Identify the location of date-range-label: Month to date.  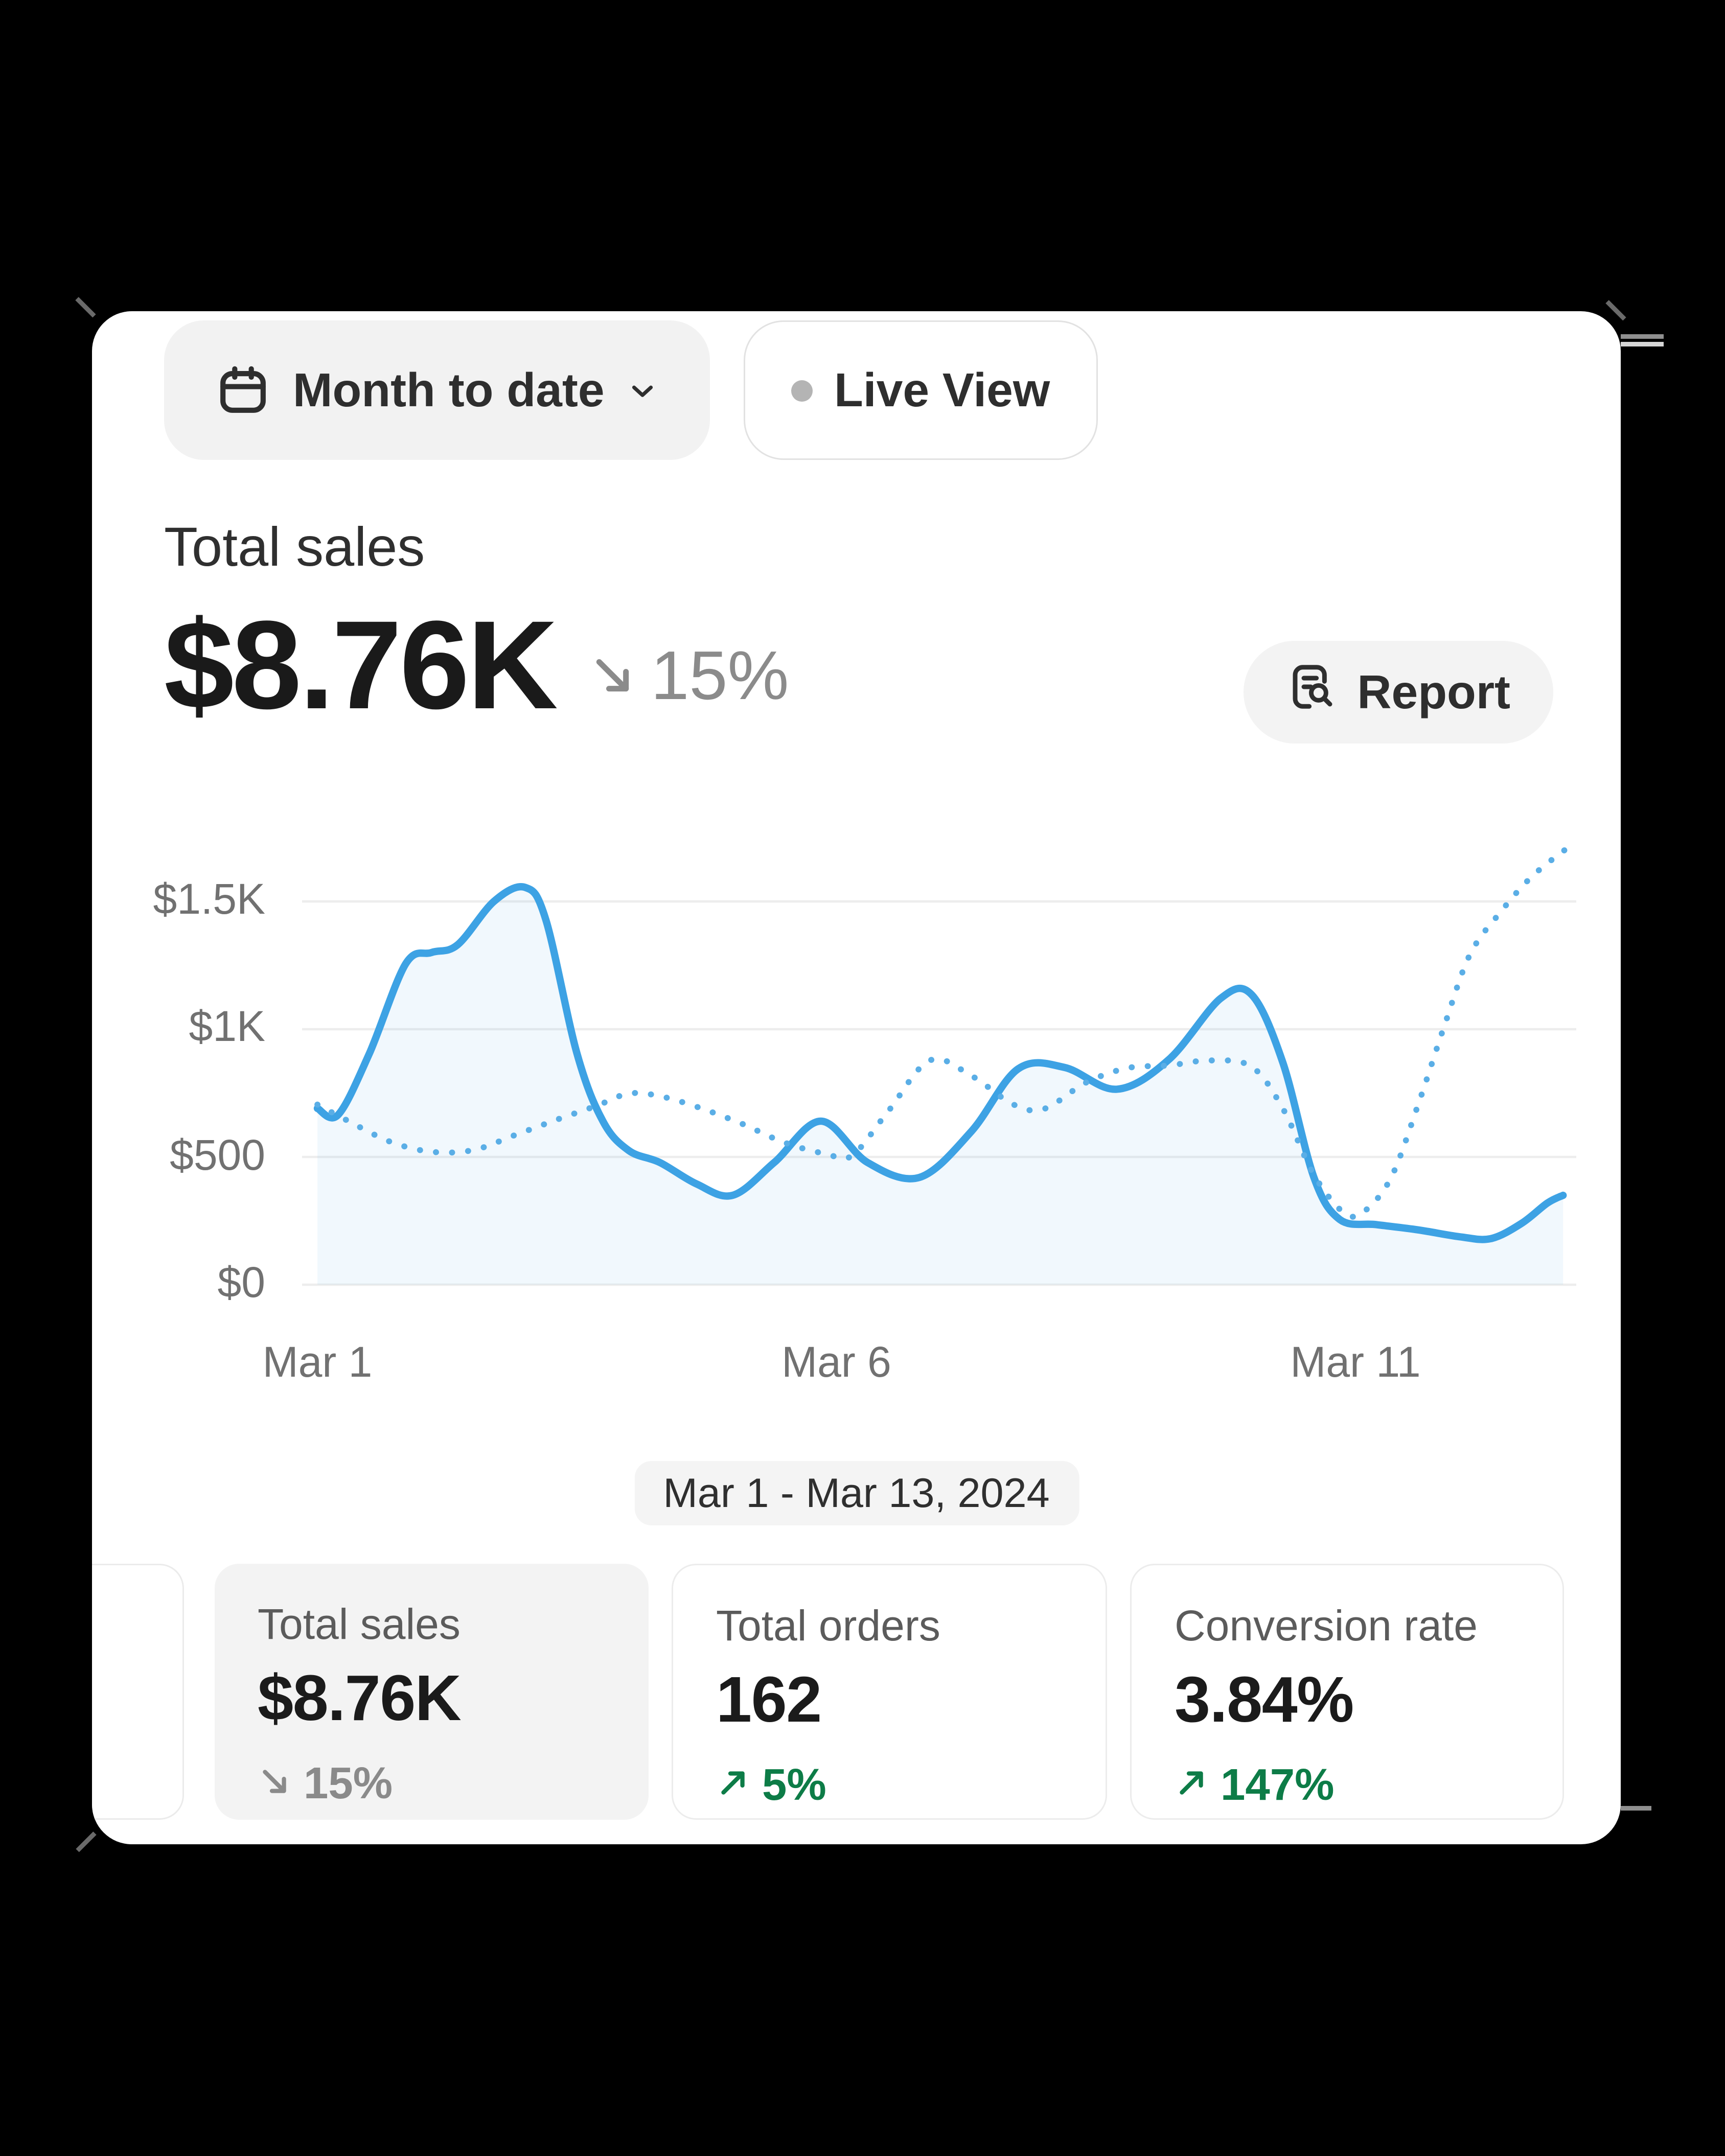
(449, 389).